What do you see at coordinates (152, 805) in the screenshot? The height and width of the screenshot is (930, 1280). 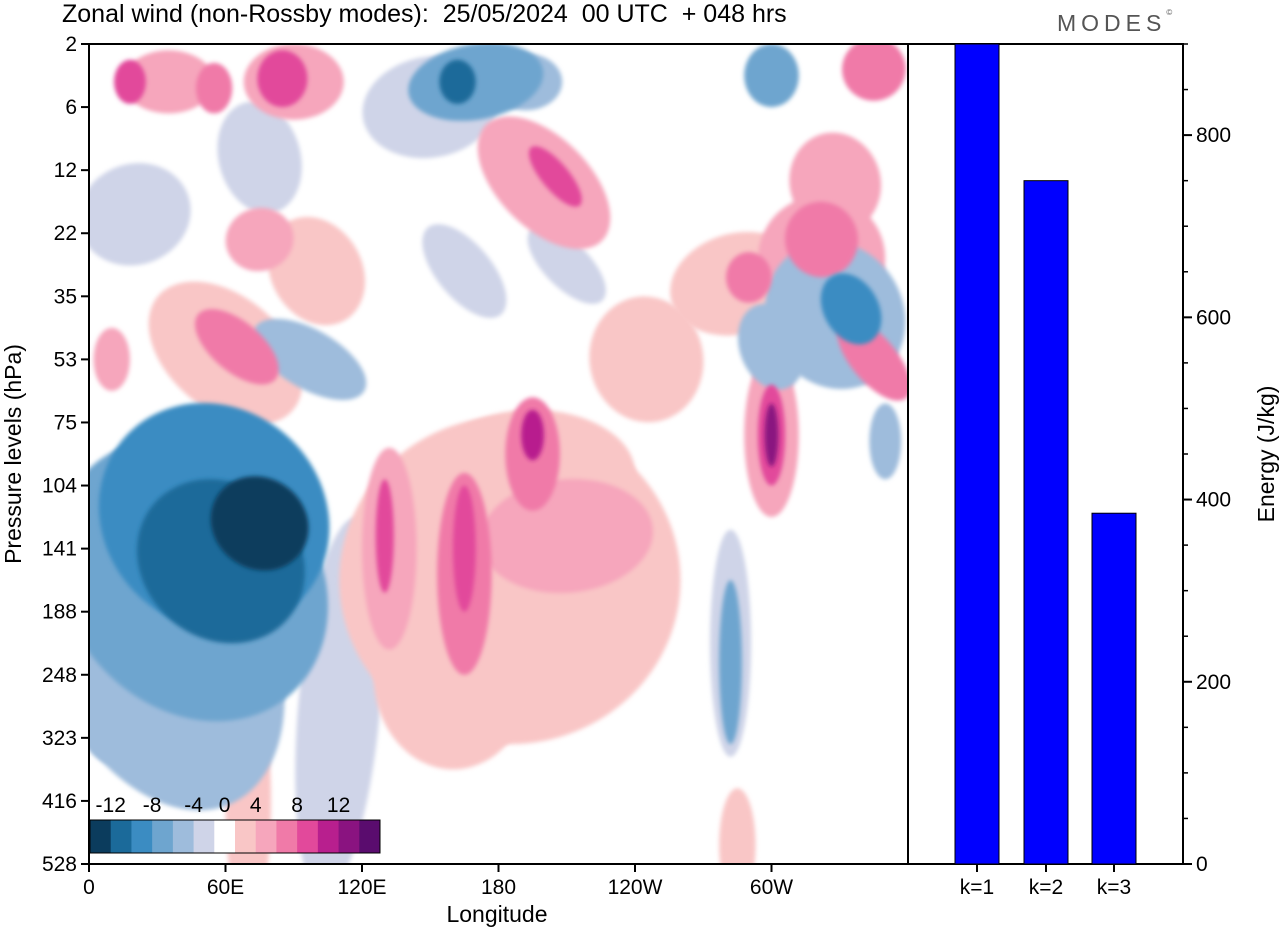 I see `colorbar-label: -8` at bounding box center [152, 805].